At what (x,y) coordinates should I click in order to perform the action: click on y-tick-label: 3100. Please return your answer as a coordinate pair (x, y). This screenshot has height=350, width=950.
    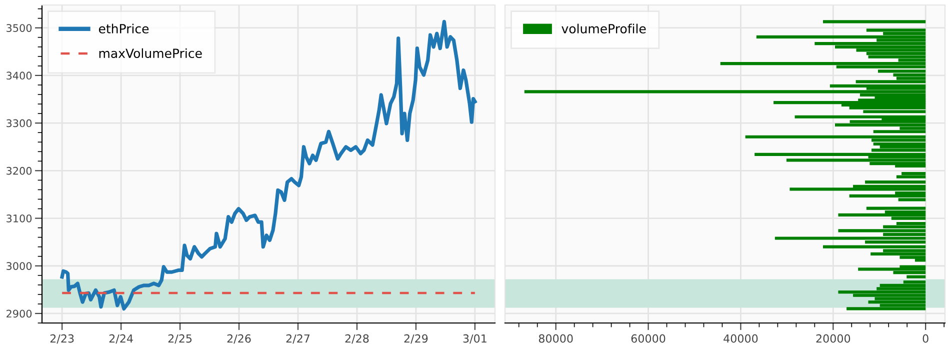
    Looking at the image, I should click on (19, 218).